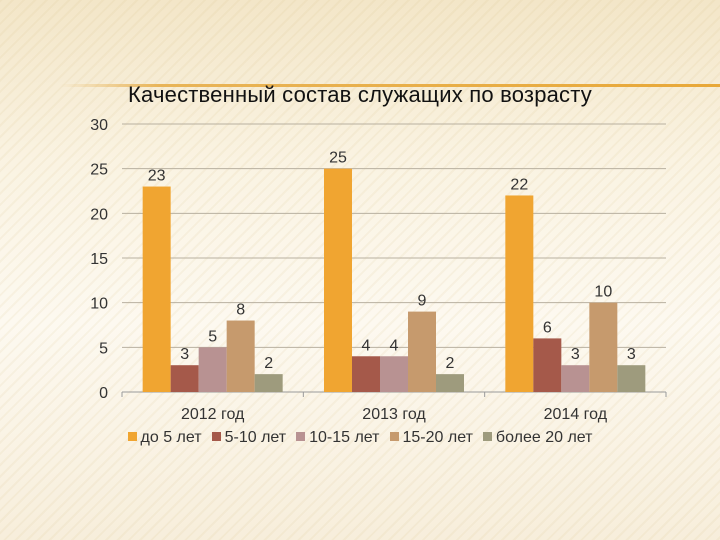 The height and width of the screenshot is (540, 720). I want to click on legend-item: 5-10 лет, so click(249, 438).